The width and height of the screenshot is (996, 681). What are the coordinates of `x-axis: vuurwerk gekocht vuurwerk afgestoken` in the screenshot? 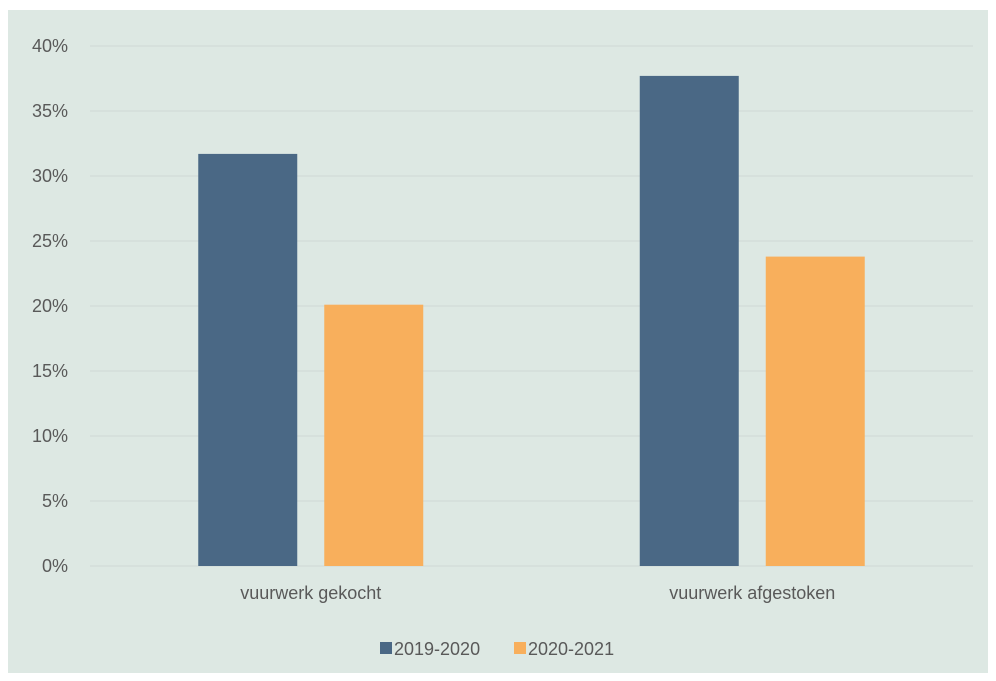 It's located at (537, 593).